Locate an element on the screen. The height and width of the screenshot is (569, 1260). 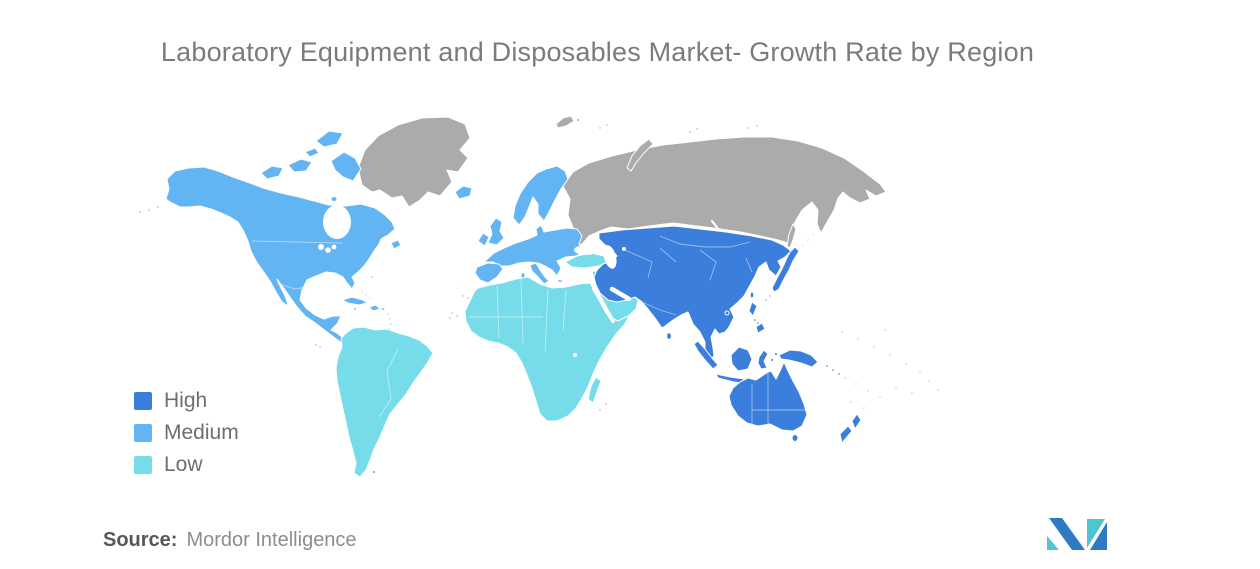
logo-diagonal-band is located at coordinates (1067, 534).